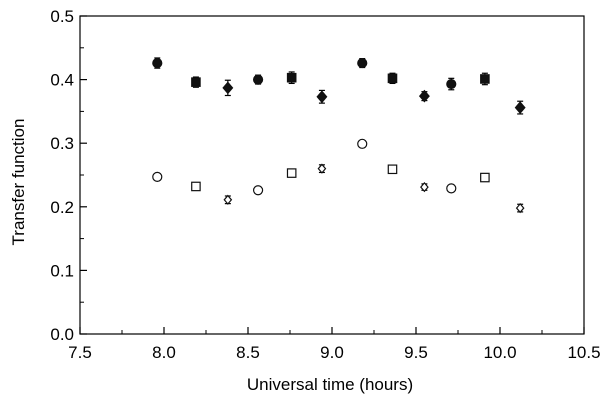 The width and height of the screenshot is (601, 400). What do you see at coordinates (248, 352) in the screenshot?
I see `x-tick-label: 8.5` at bounding box center [248, 352].